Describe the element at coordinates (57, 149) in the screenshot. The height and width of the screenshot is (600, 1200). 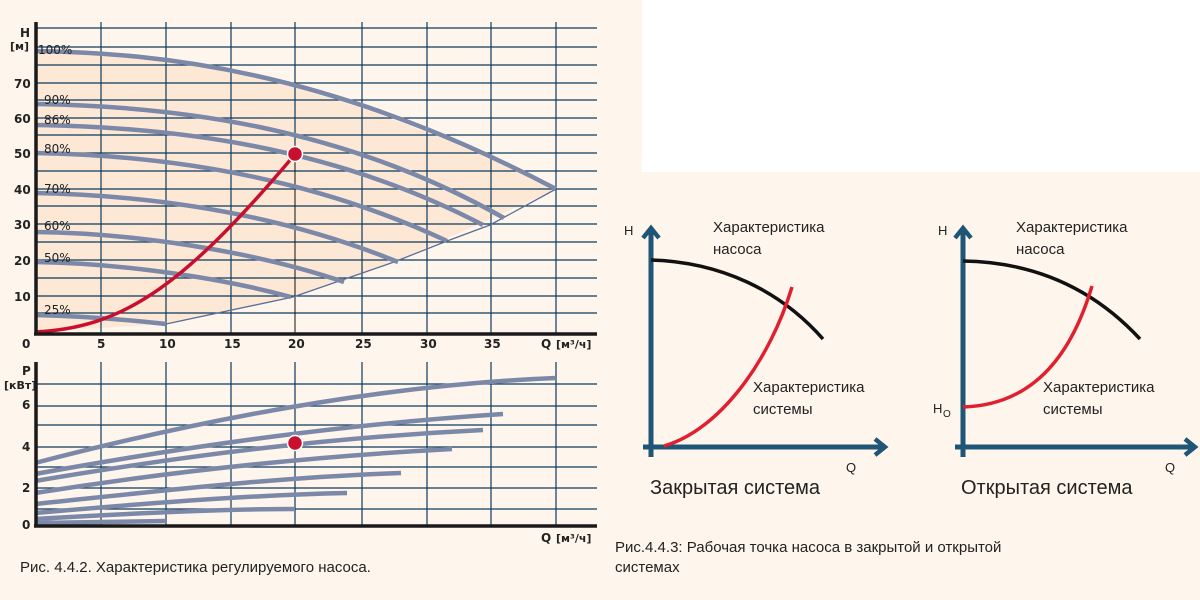
I see `curve-label: 80%` at that location.